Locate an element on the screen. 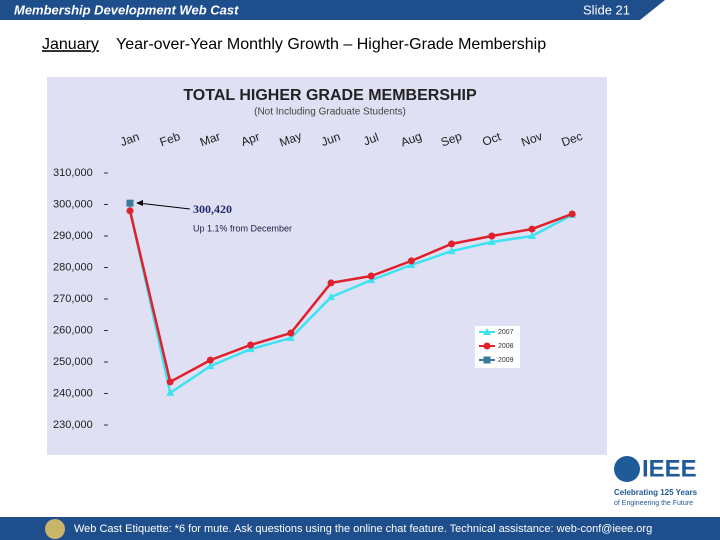  y-tick-label: 290,000 is located at coordinates (73, 236).